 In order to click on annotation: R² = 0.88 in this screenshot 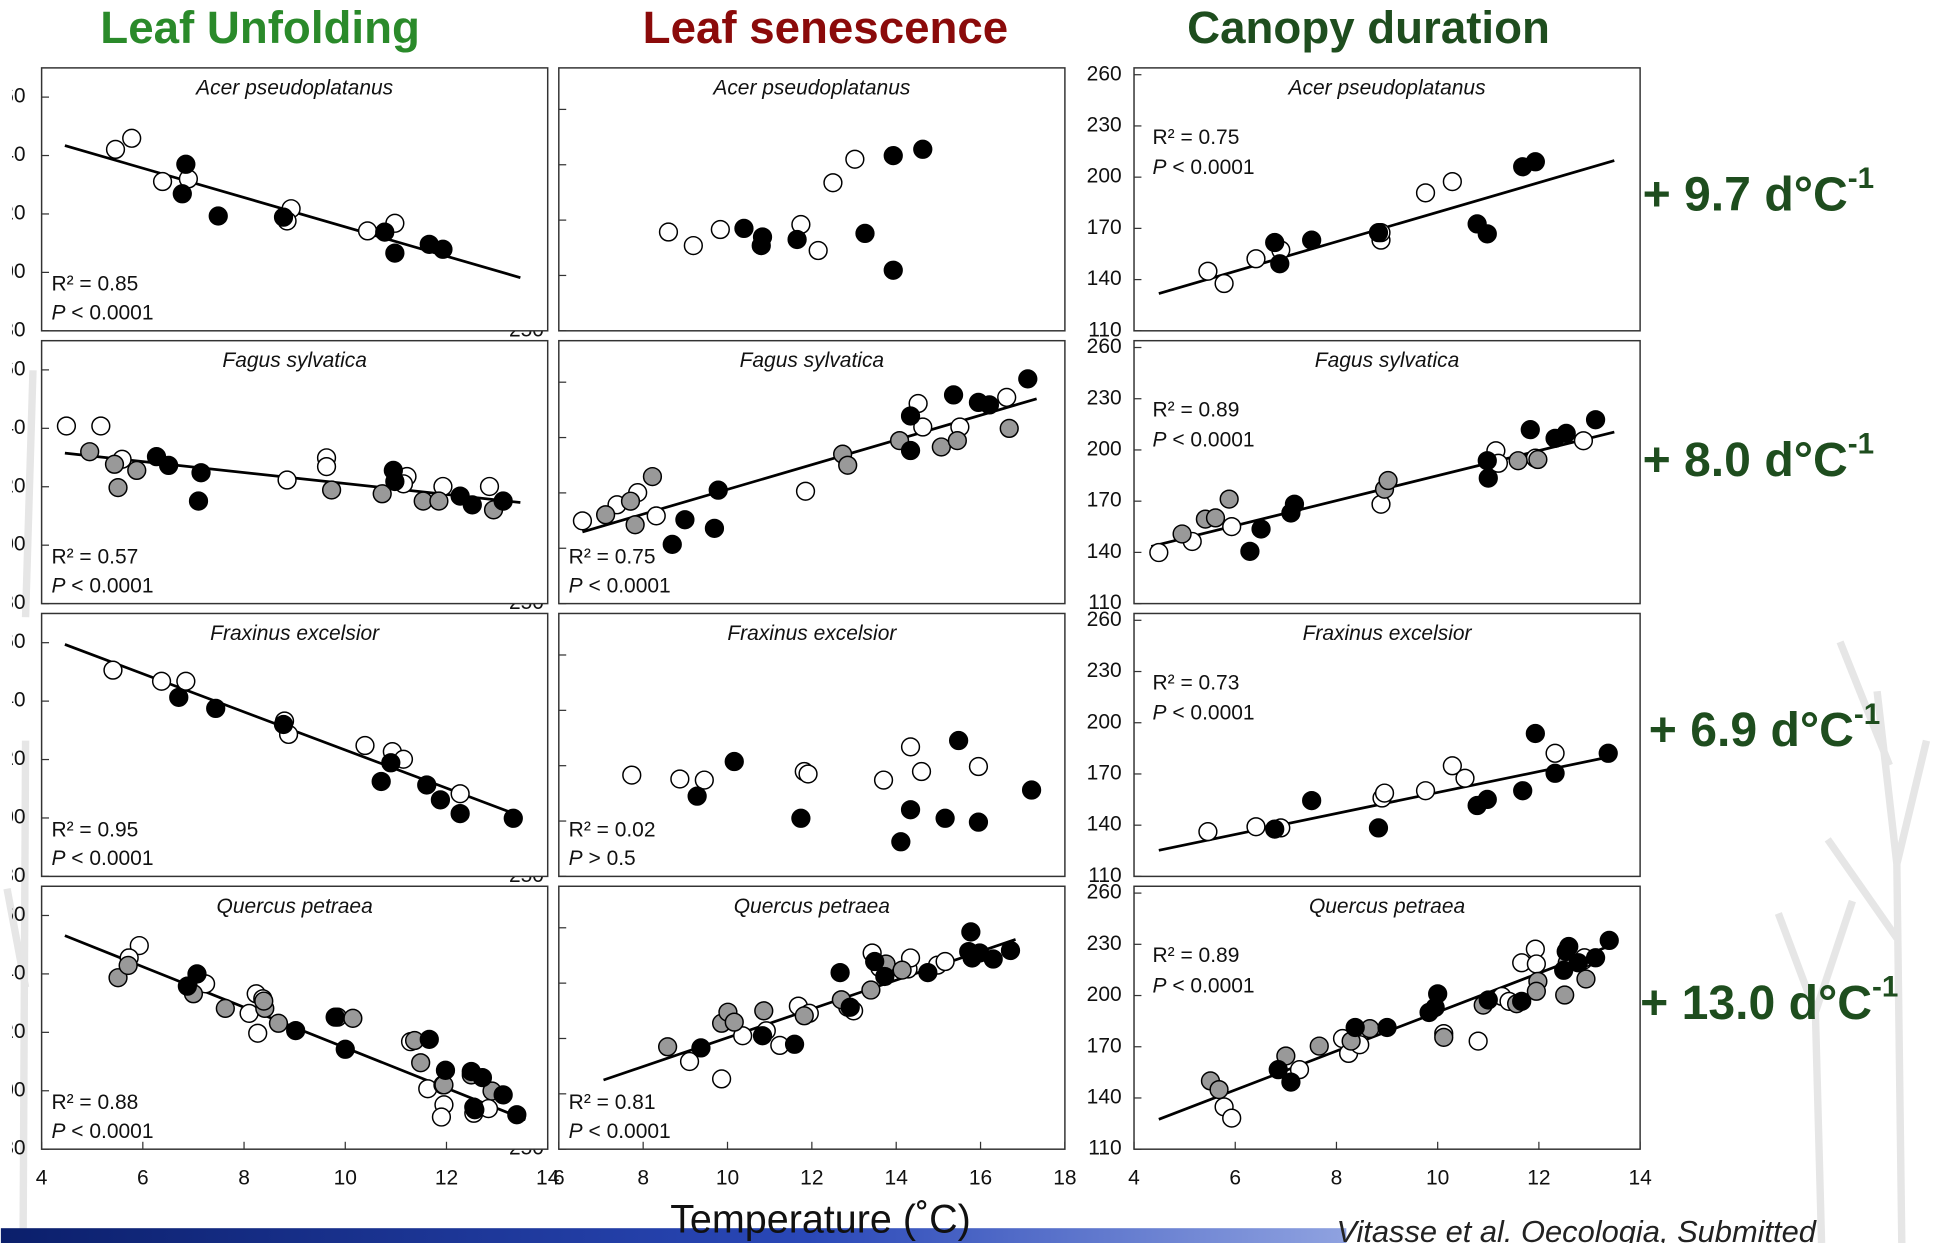, I will do `click(94, 1102)`.